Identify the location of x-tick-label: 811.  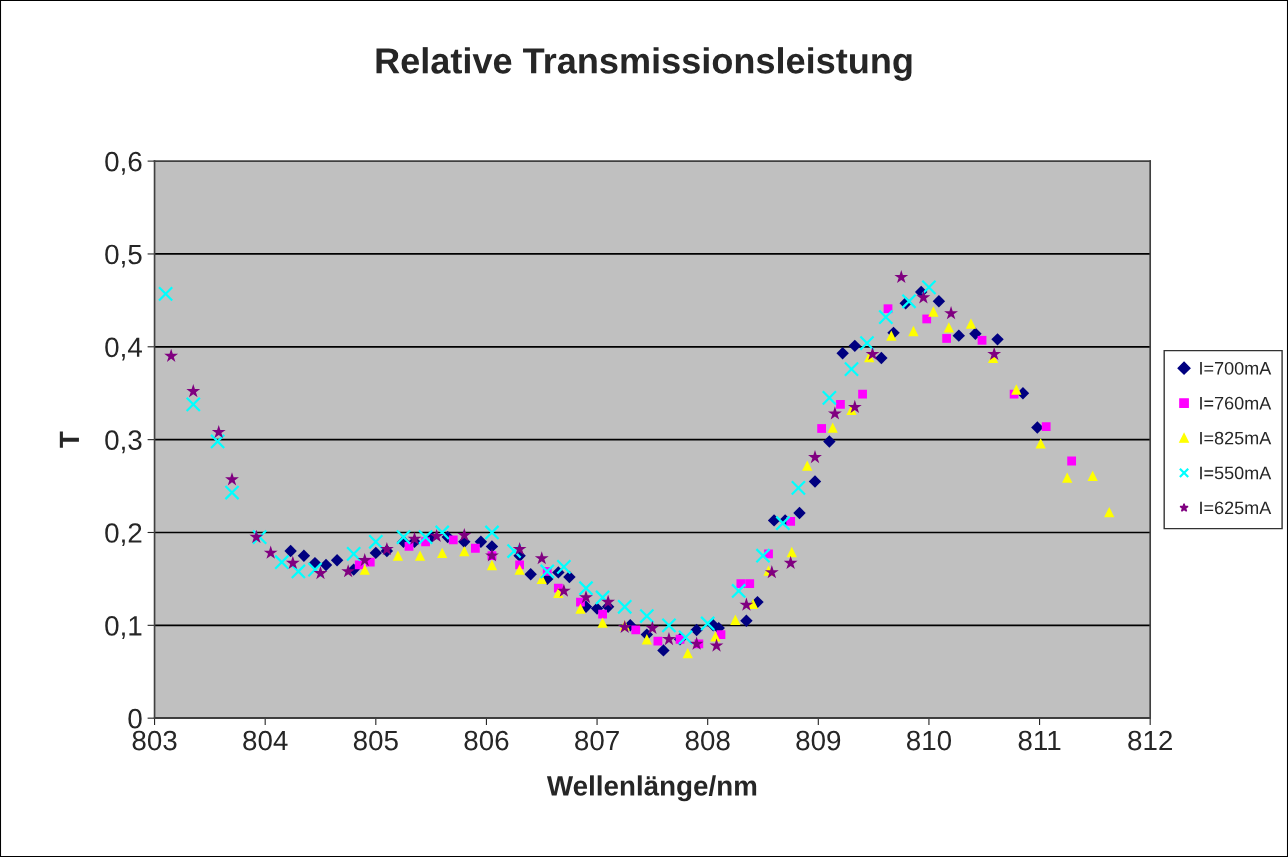
(1039, 740).